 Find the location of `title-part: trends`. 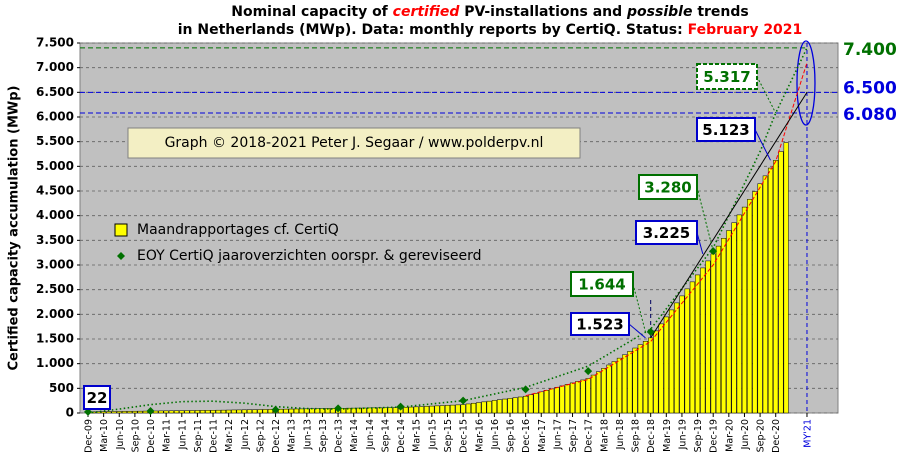

title-part: trends is located at coordinates (720, 12).